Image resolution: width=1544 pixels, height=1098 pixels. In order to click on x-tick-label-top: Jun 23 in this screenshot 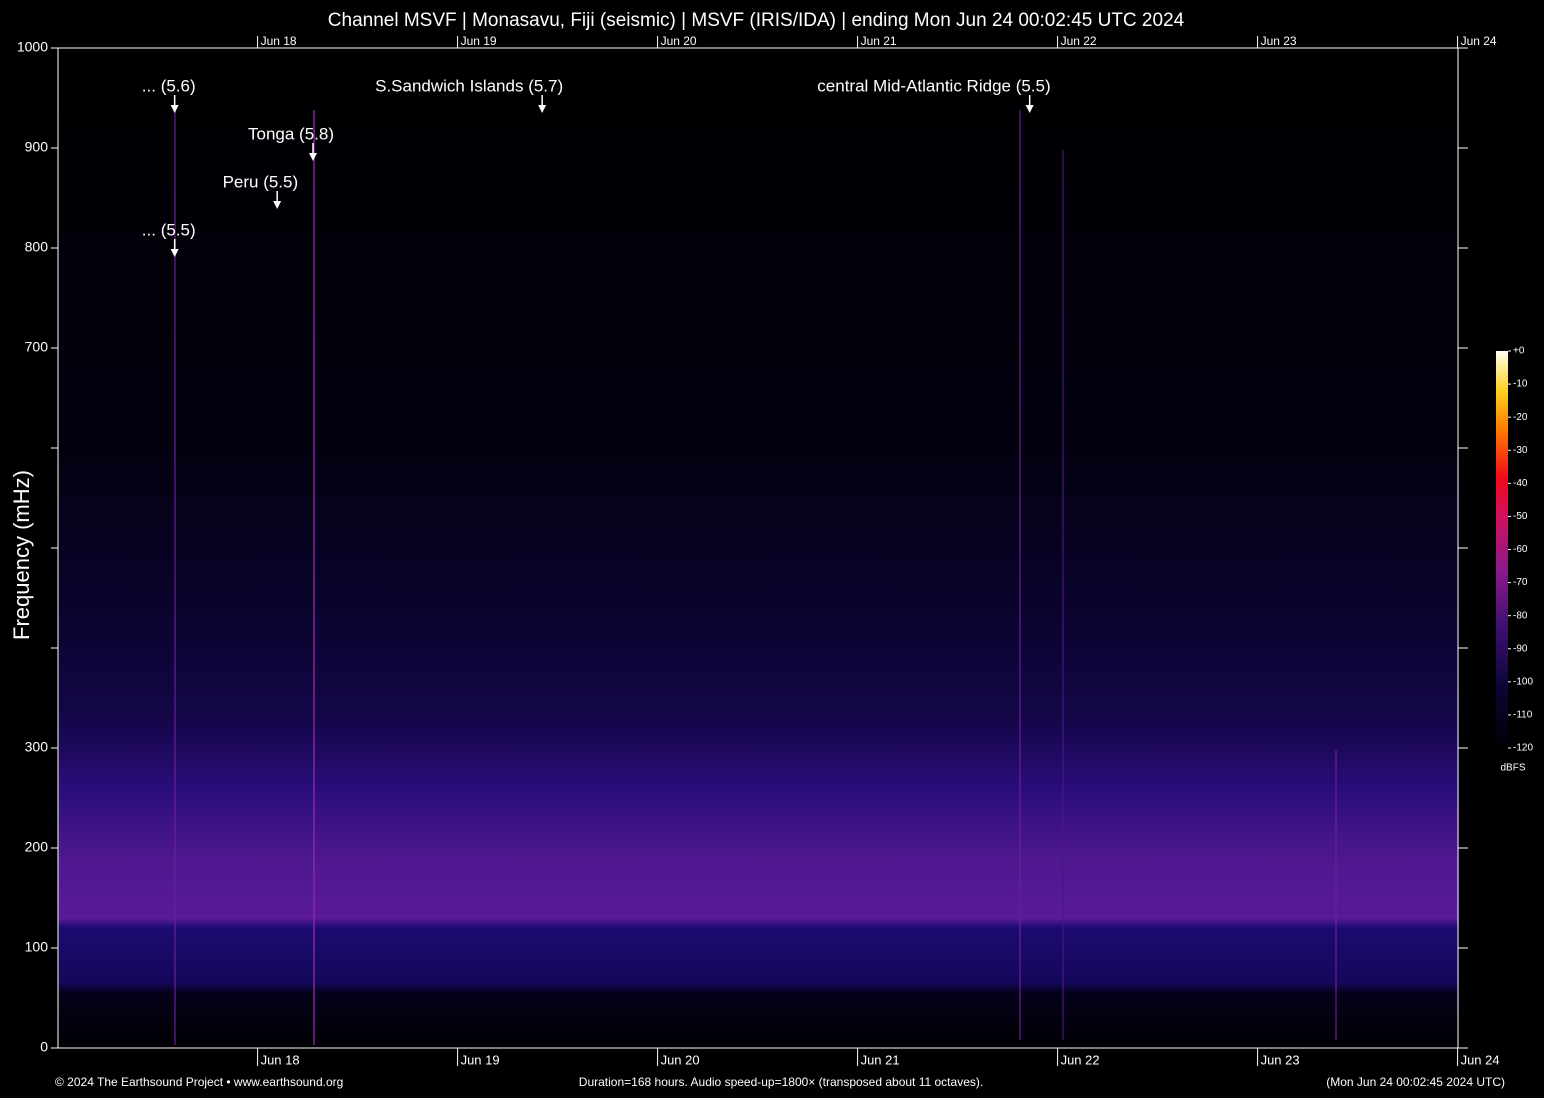, I will do `click(1279, 41)`.